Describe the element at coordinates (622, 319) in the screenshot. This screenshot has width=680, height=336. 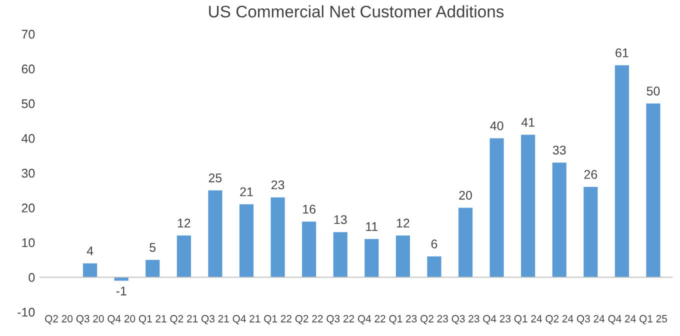
I see `x-tick-label: Q4 24` at that location.